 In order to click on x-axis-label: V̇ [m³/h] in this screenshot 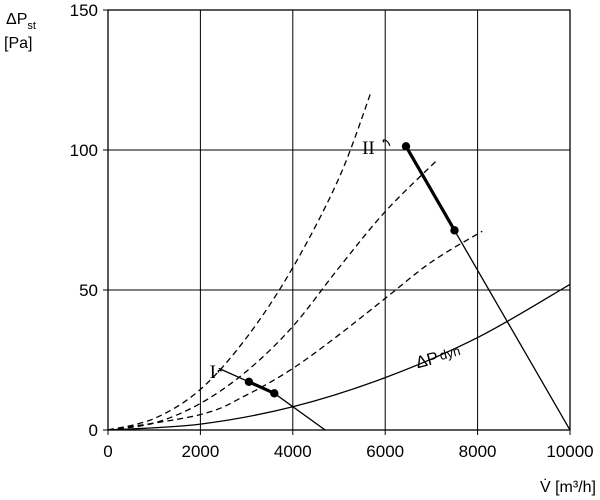, I will do `click(568, 487)`.